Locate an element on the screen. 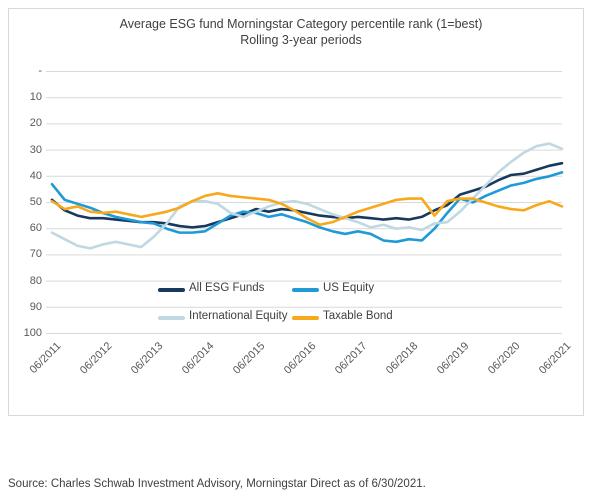 Image resolution: width=602 pixels, height=499 pixels. y-tick-label: 40 is located at coordinates (35, 175).